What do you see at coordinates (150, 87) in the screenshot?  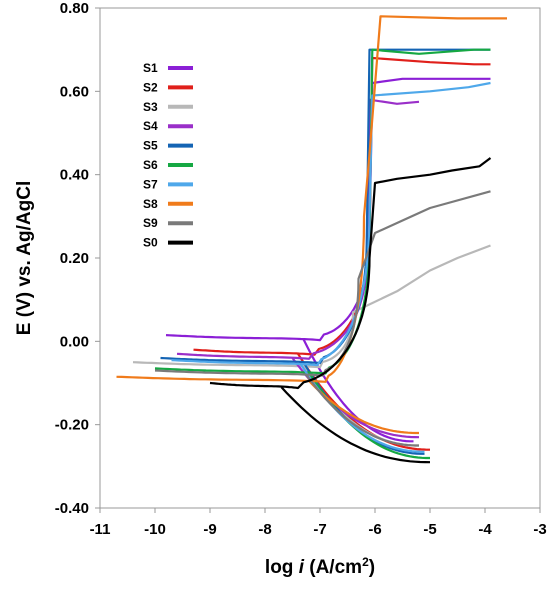 I see `legend-label-s2: S2` at bounding box center [150, 87].